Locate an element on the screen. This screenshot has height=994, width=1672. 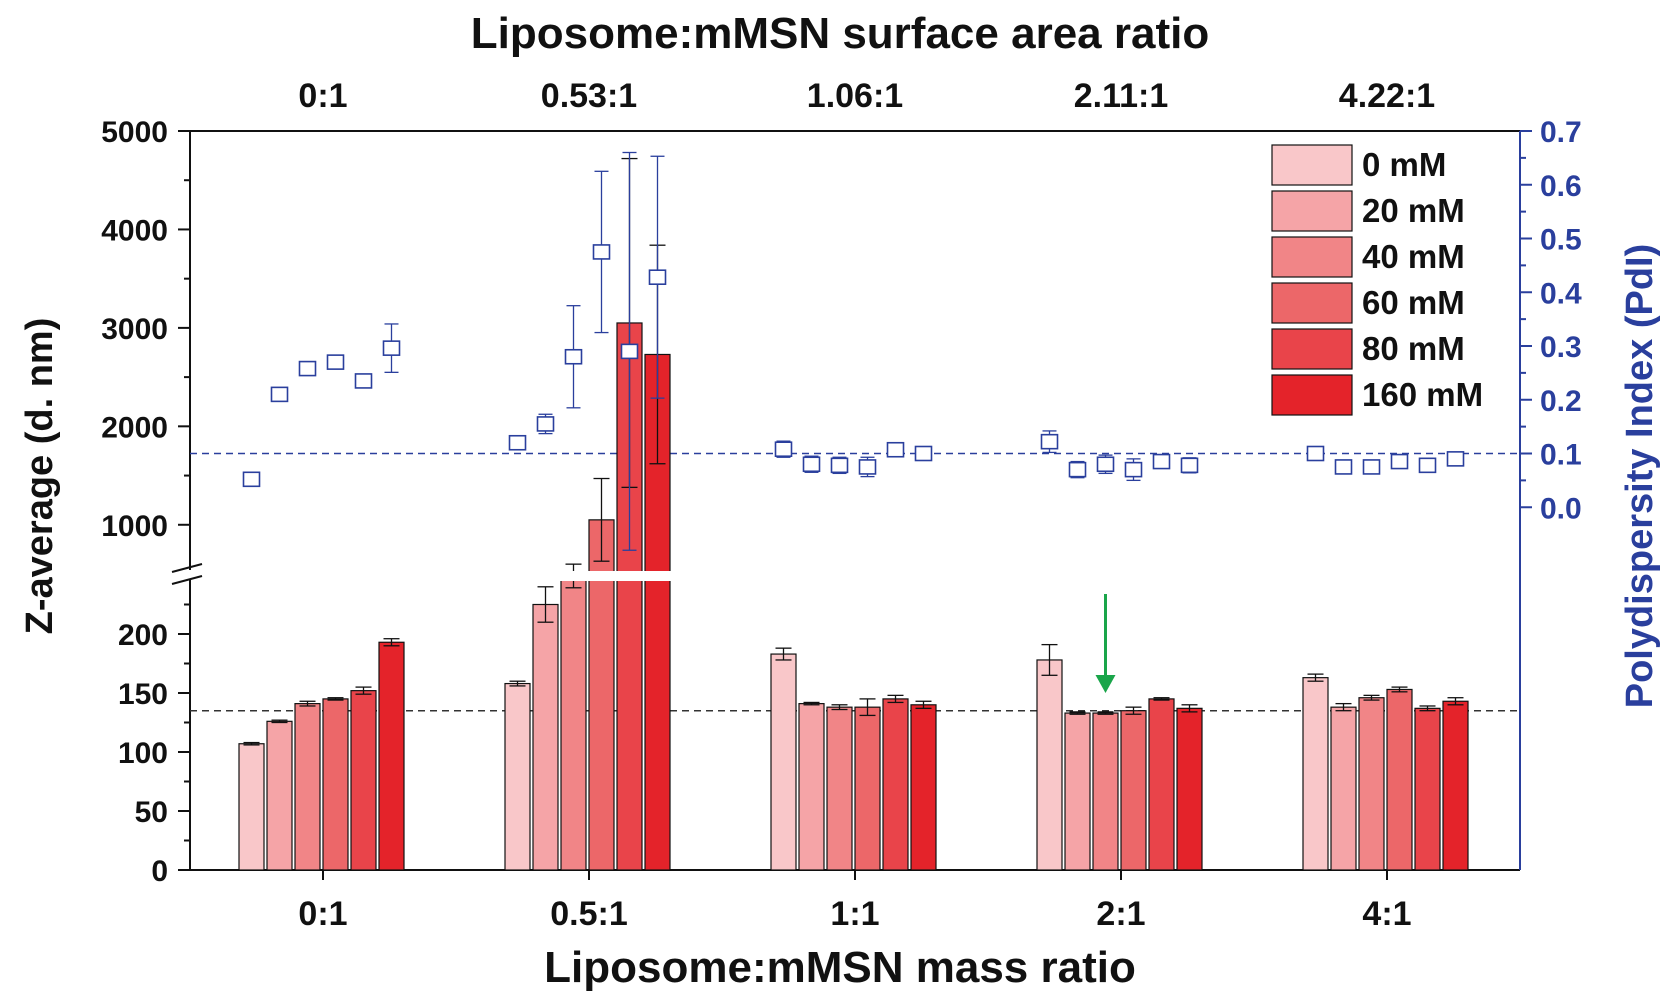
y2-tick-label: 0.2 is located at coordinates (1561, 401).